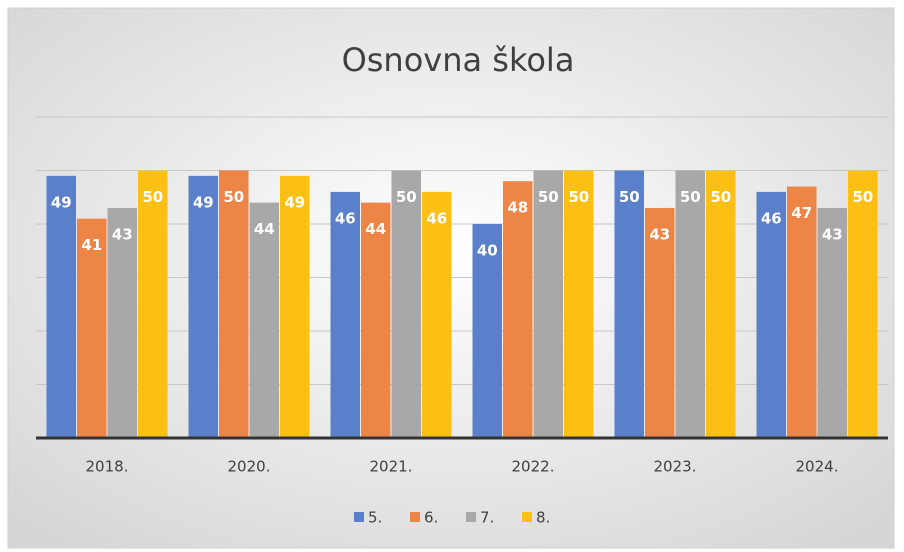 The image size is (904, 552). What do you see at coordinates (91, 245) in the screenshot?
I see `data-label: 41` at bounding box center [91, 245].